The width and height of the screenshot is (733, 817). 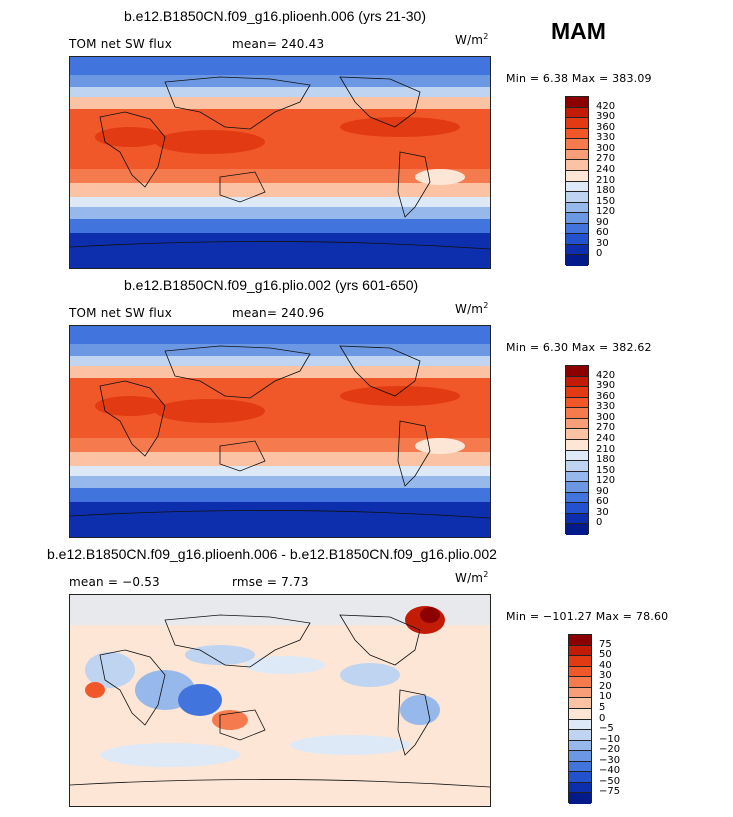 What do you see at coordinates (605, 665) in the screenshot?
I see `colorbar-tick-label: 40` at bounding box center [605, 665].